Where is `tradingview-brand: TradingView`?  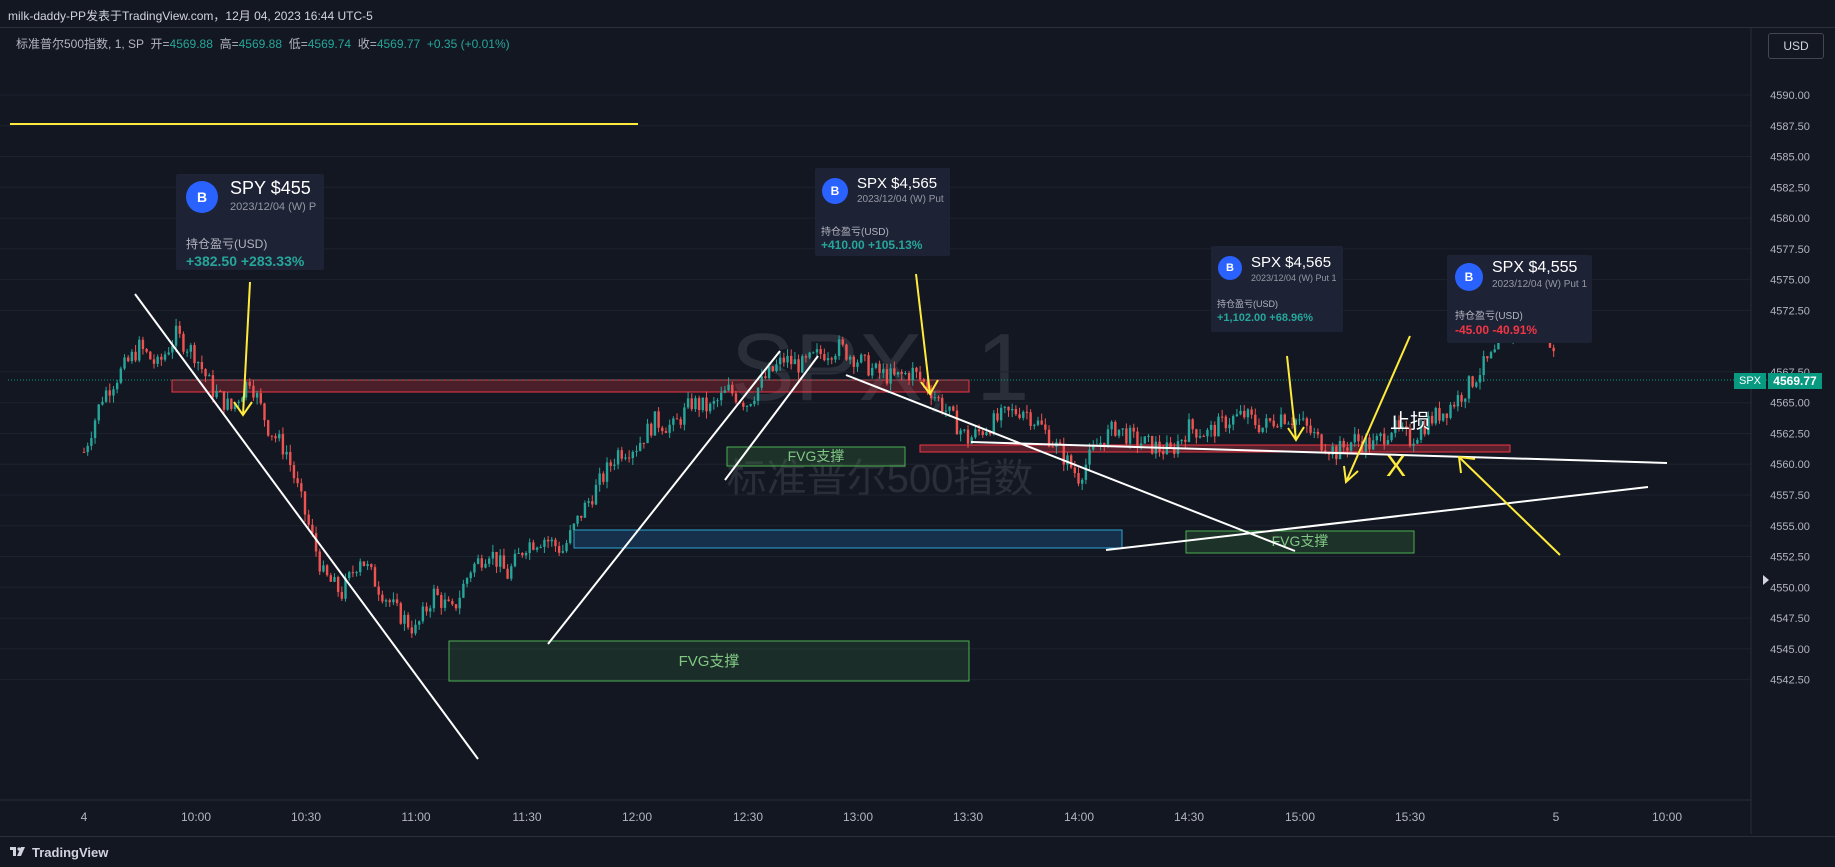 tradingview-brand: TradingView is located at coordinates (70, 852).